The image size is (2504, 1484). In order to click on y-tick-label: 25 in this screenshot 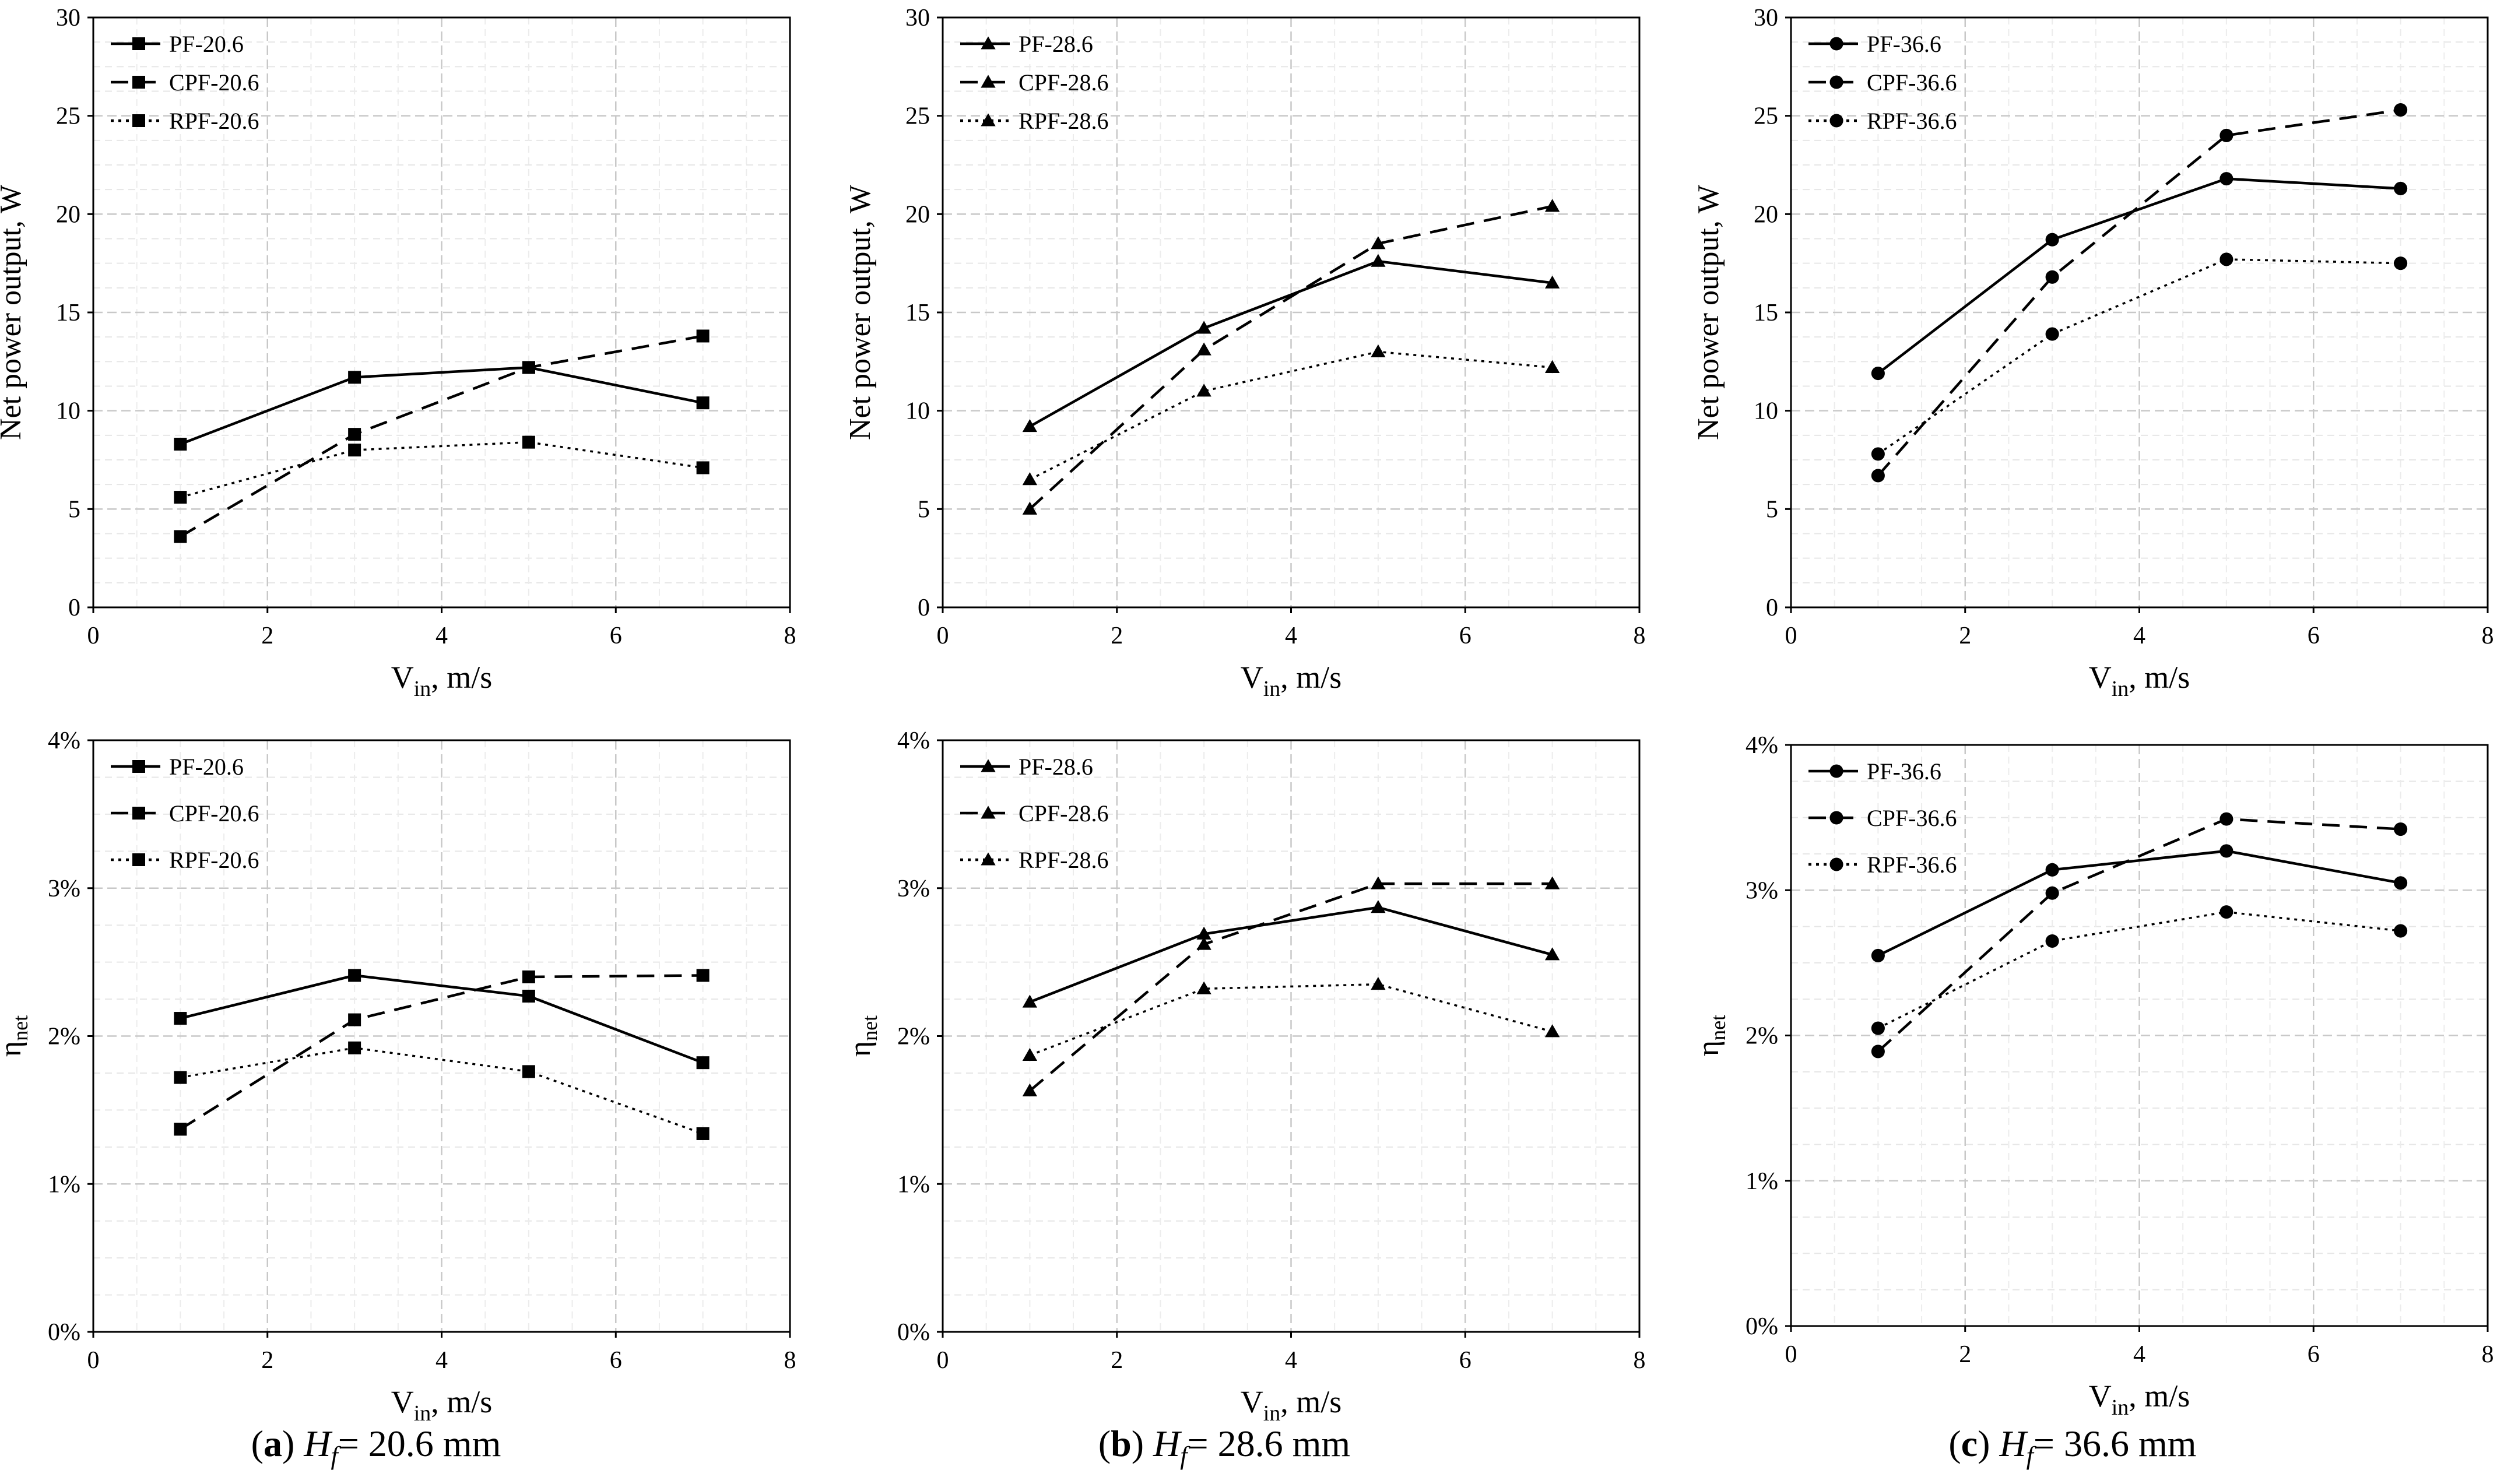, I will do `click(917, 117)`.